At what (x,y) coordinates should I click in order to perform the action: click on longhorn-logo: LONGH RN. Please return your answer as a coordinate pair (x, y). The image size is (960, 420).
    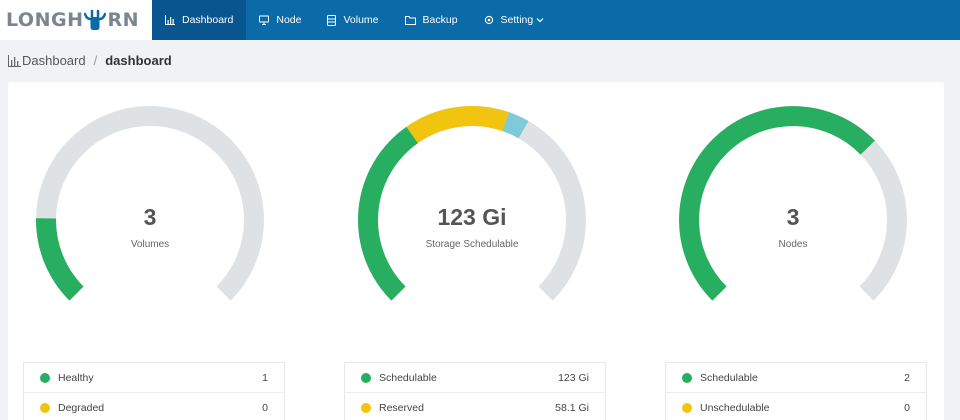
    Looking at the image, I should click on (76, 20).